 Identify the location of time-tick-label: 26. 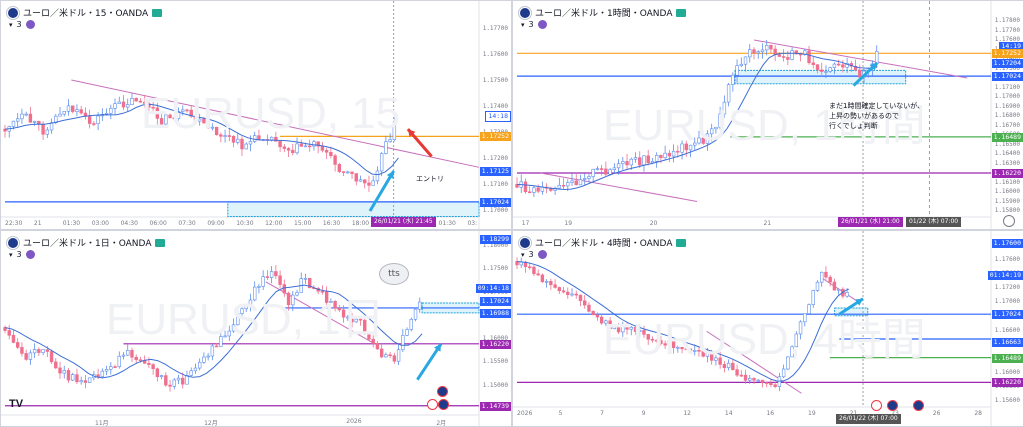
(936, 413).